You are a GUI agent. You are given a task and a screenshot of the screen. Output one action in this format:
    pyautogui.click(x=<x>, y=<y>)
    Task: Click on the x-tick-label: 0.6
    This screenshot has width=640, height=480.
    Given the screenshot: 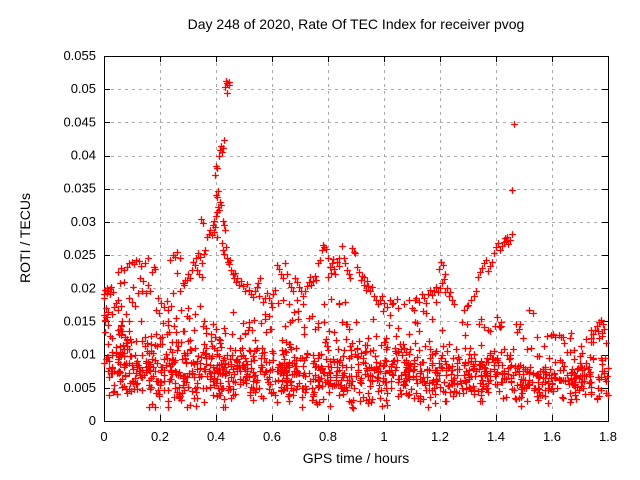 What is the action you would take?
    pyautogui.click(x=272, y=436)
    